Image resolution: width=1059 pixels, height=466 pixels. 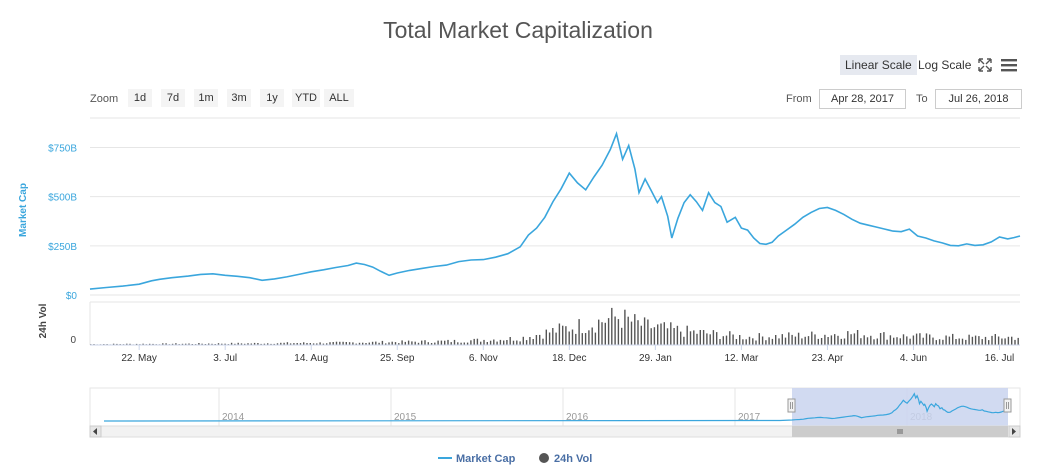 What do you see at coordinates (95, 431) in the screenshot?
I see `arrow-left-icon` at bounding box center [95, 431].